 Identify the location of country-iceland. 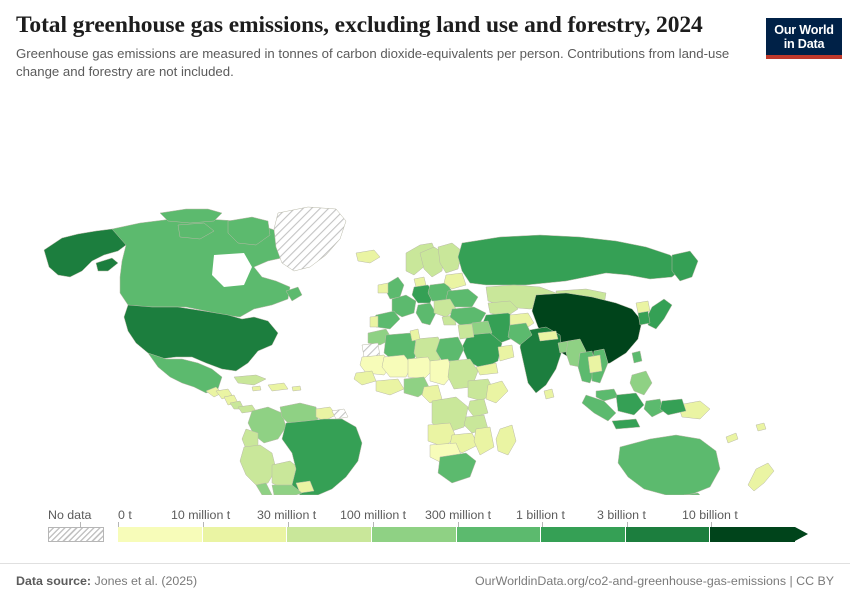
(368, 256).